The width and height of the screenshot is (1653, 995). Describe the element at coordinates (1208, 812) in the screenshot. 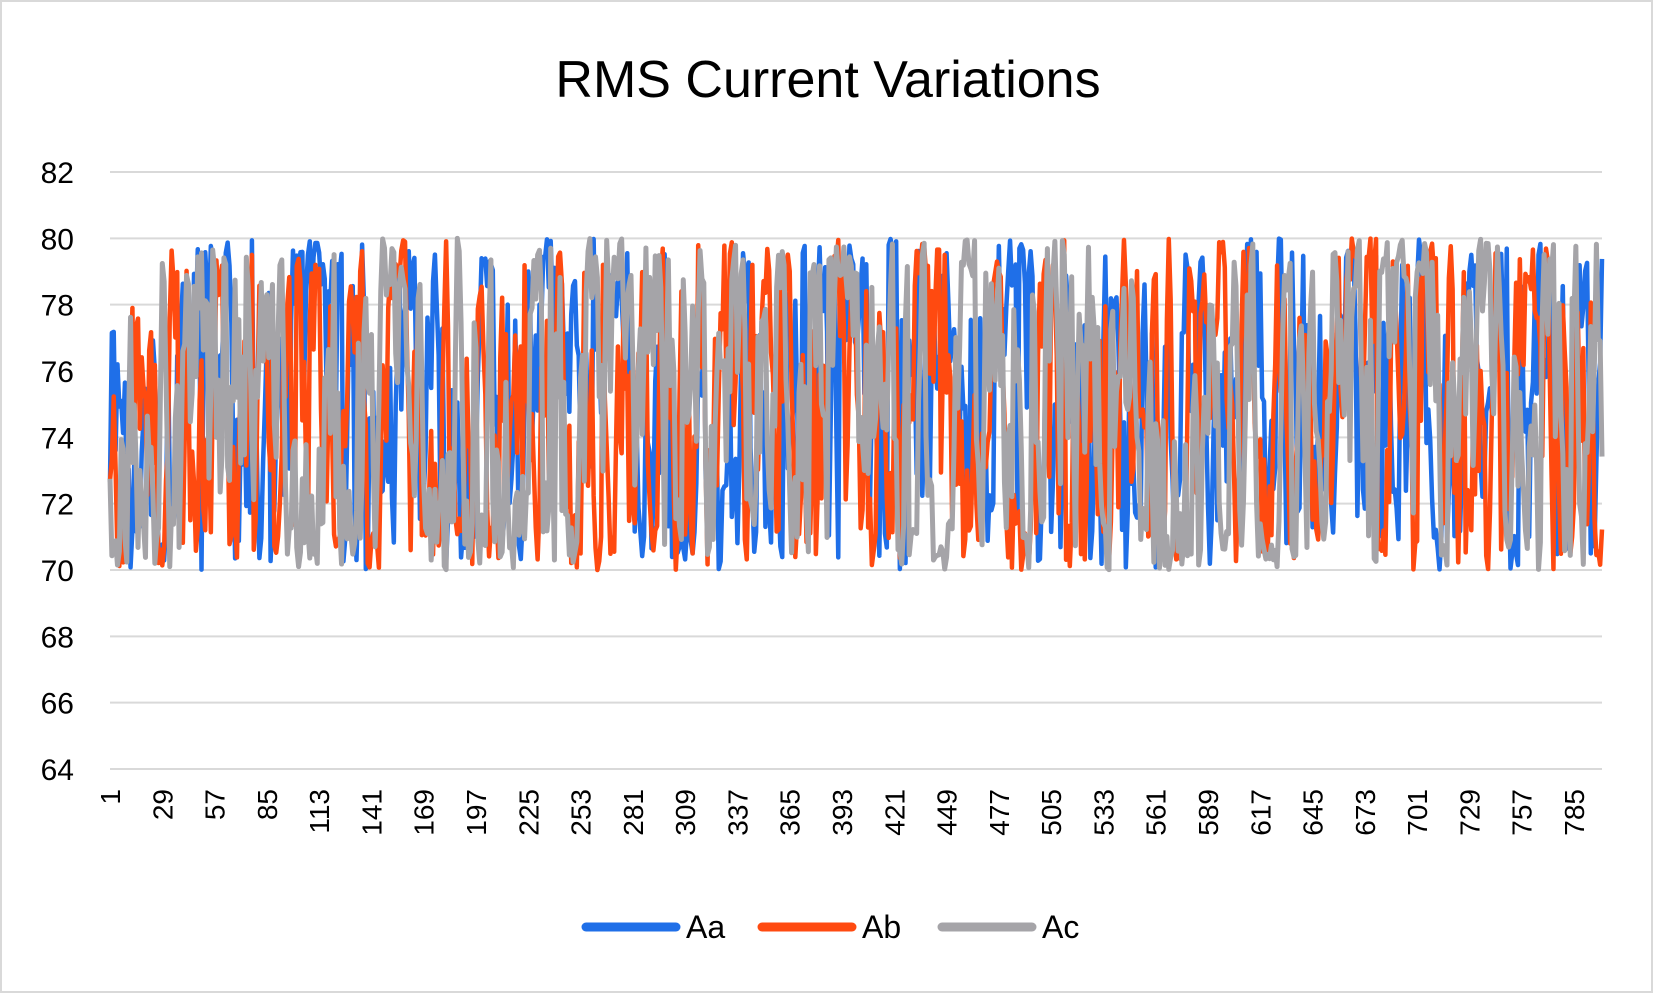

I see `x-tick-label: 589` at that location.